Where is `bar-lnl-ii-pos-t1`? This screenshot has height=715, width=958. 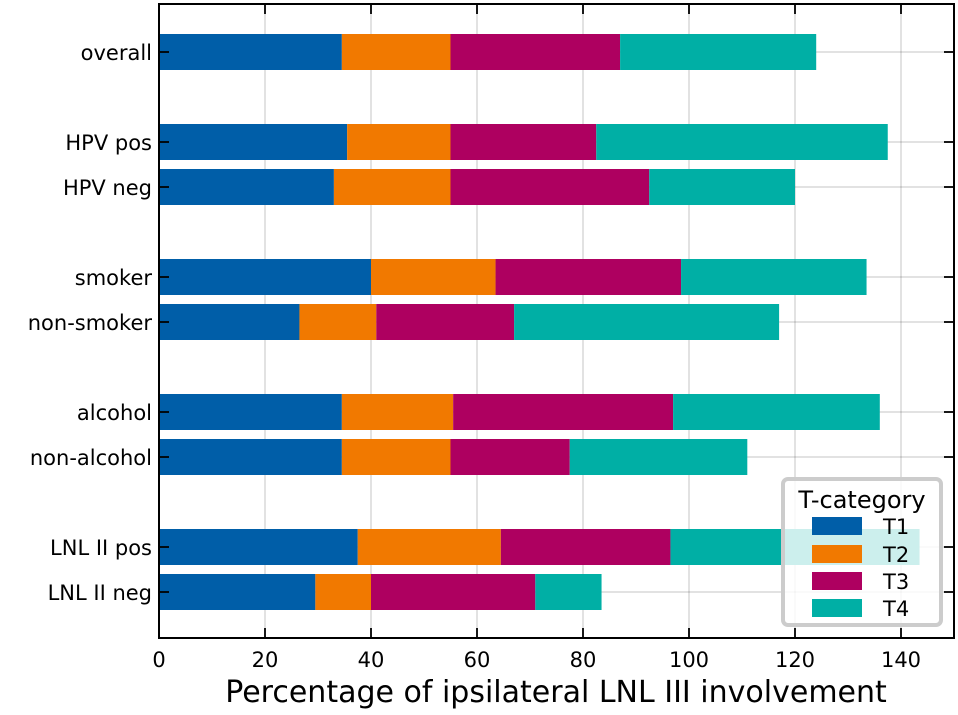 bar-lnl-ii-pos-t1 is located at coordinates (258, 547).